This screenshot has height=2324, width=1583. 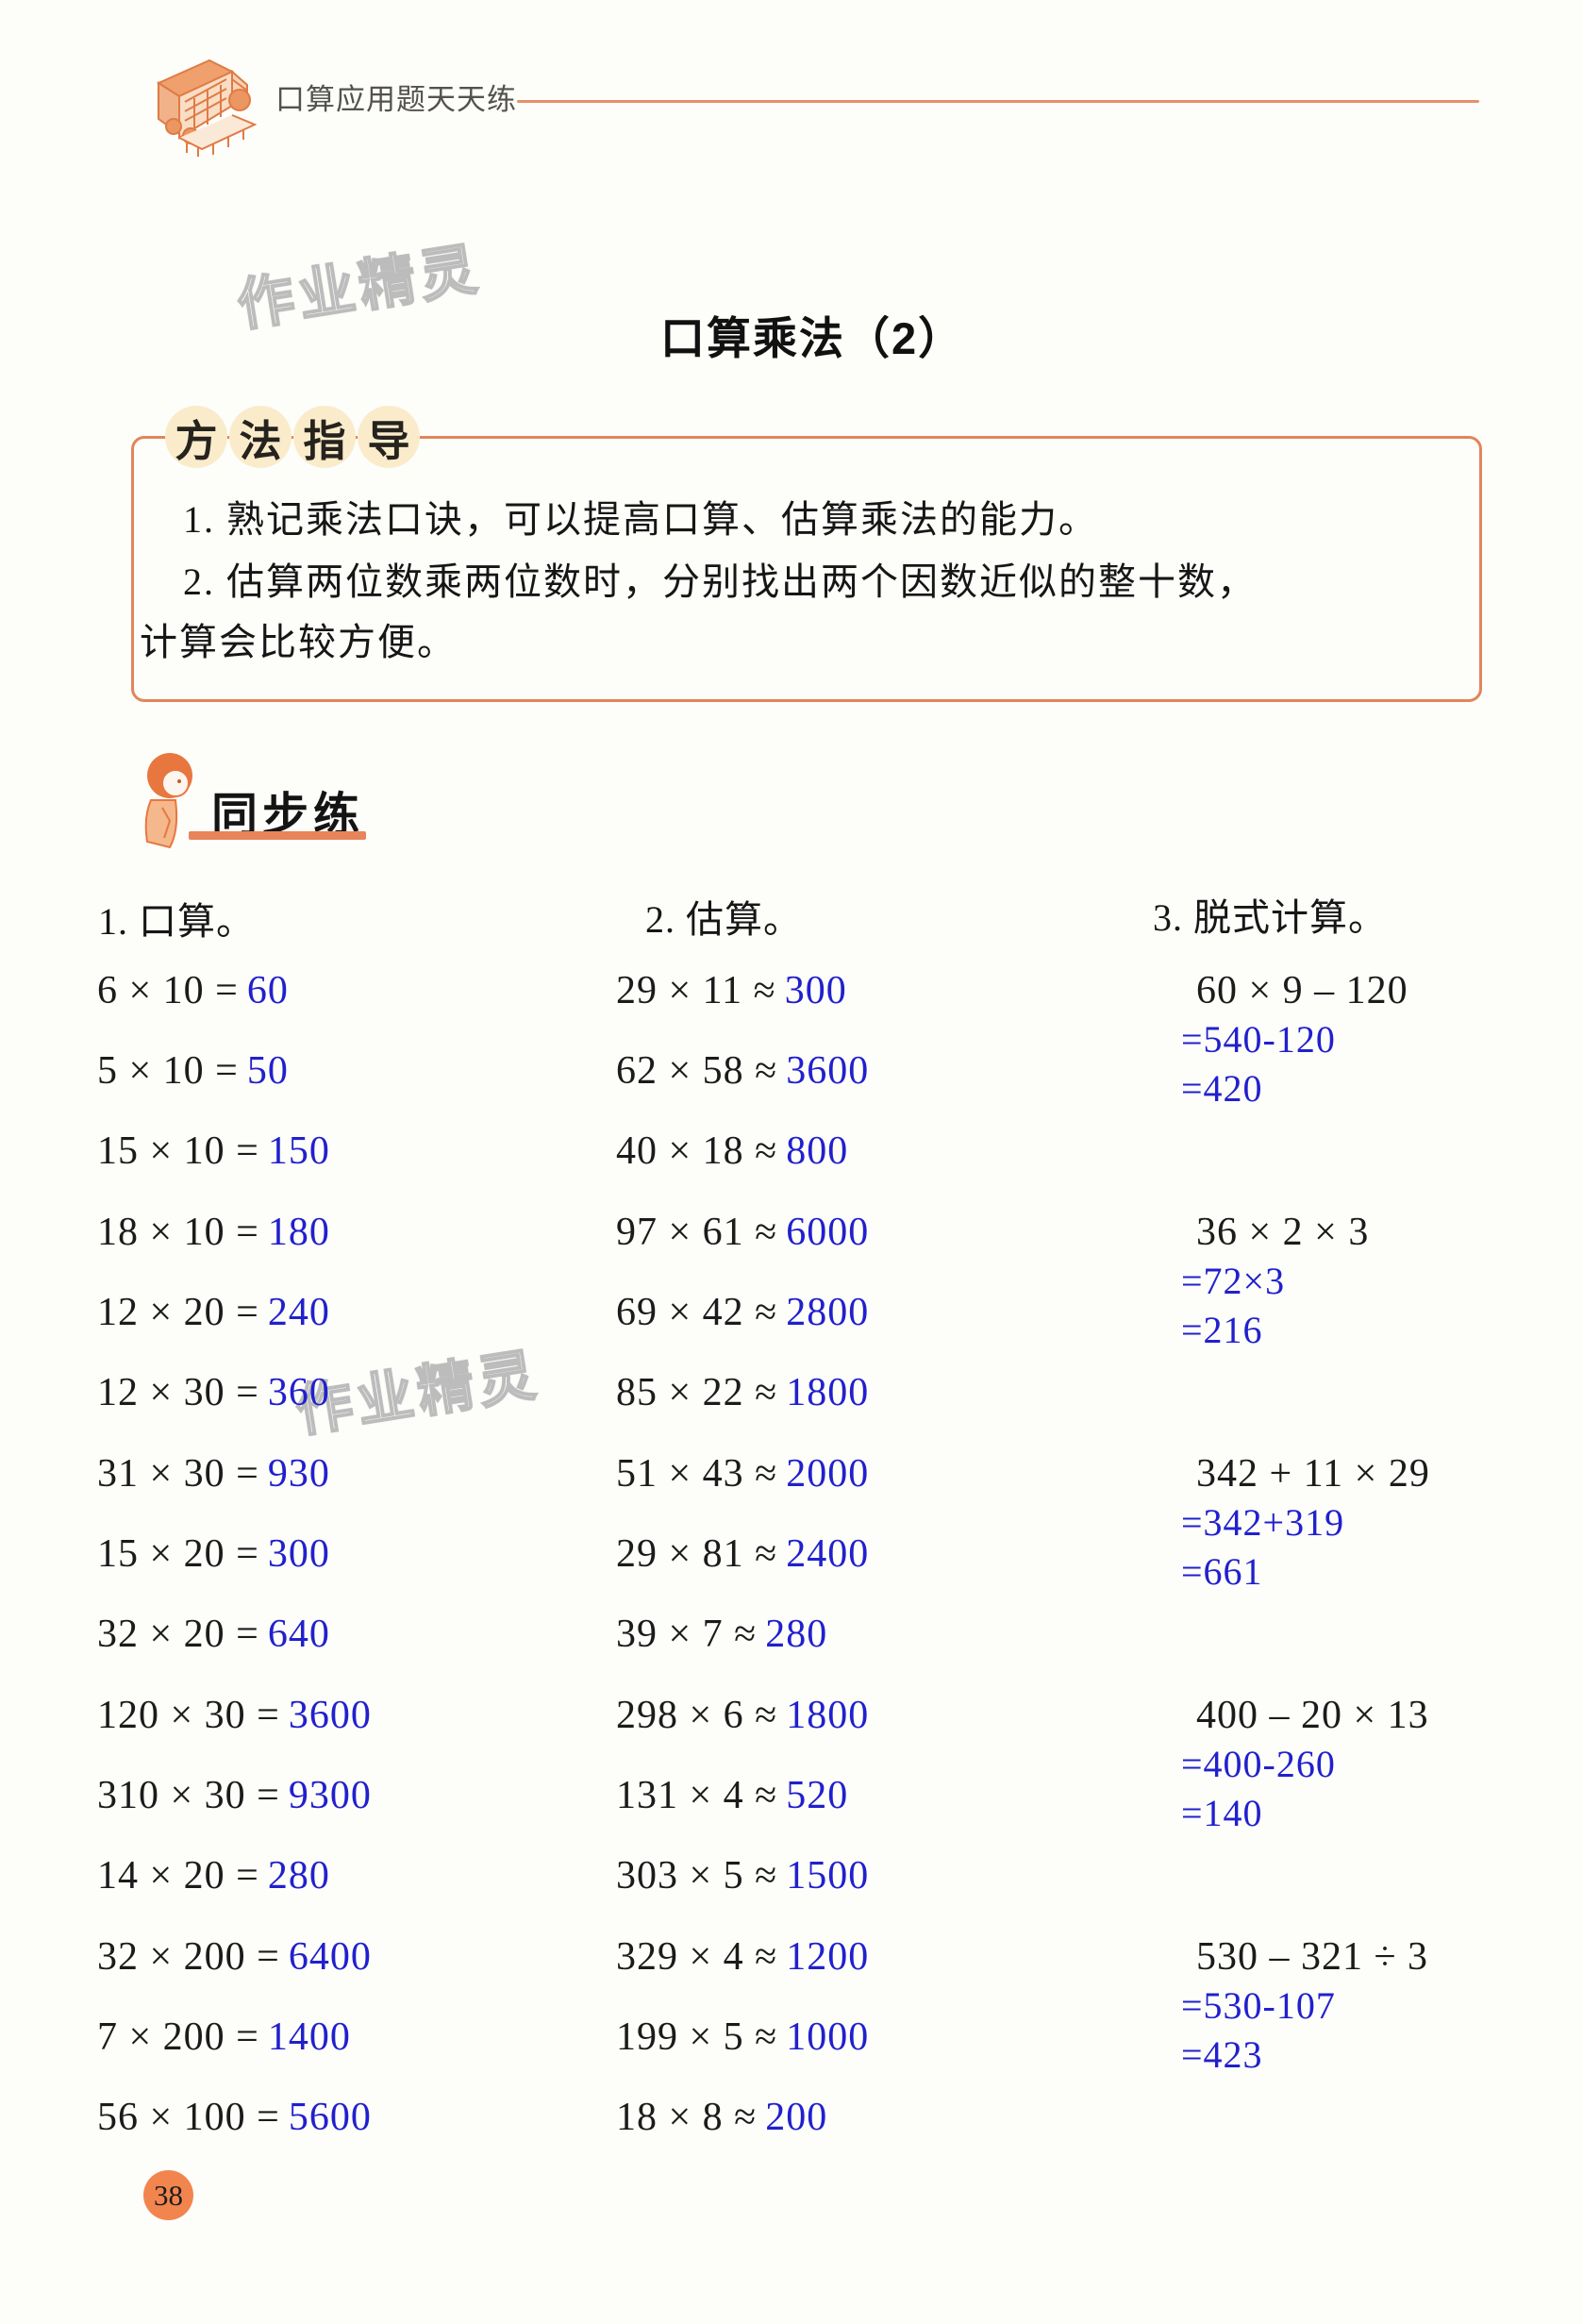 I want to click on estimate-problem-row: 62 × 58 ≈3600, so click(x=743, y=1070).